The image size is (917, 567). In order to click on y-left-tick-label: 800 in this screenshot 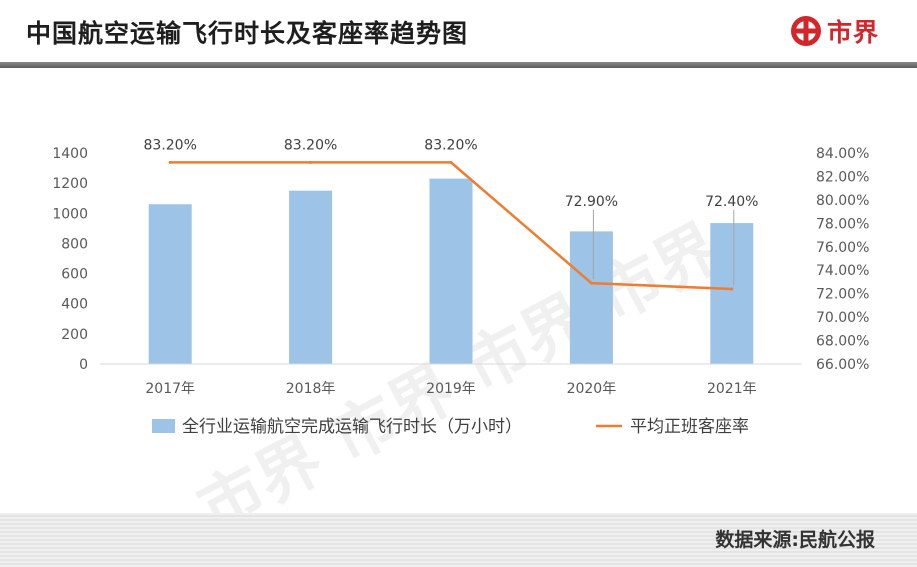, I will do `click(74, 244)`.